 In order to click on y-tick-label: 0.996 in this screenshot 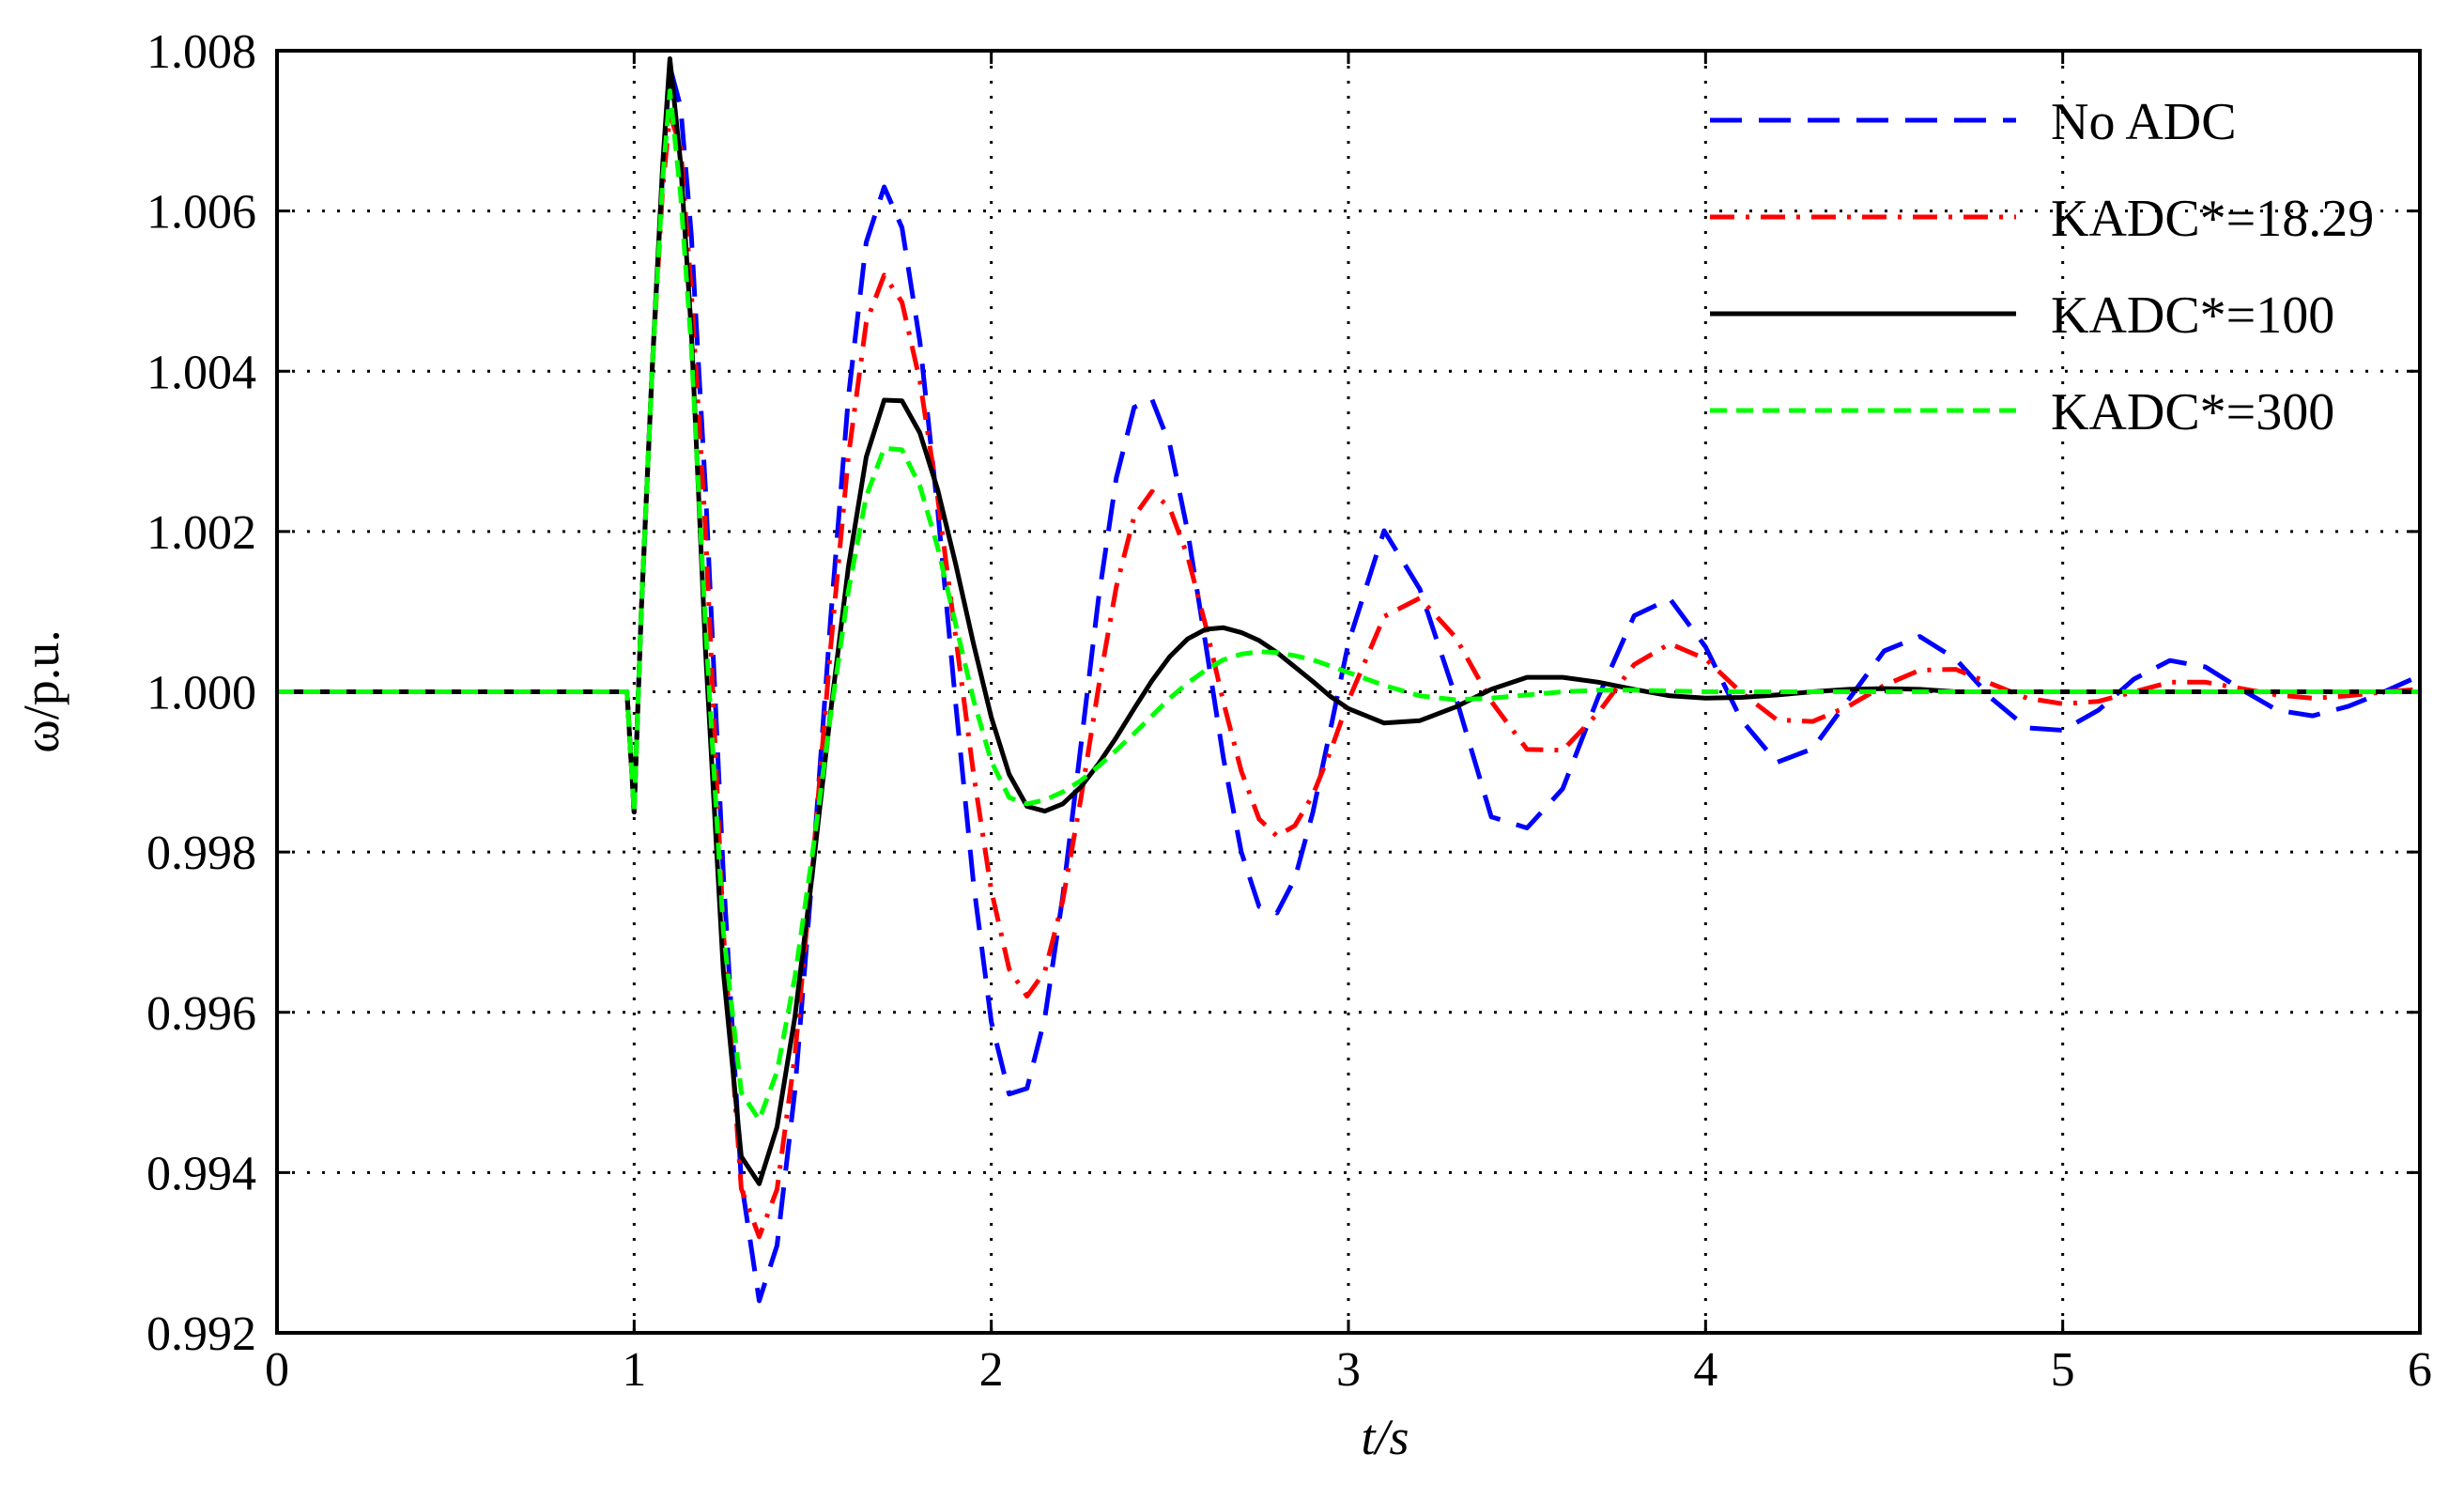, I will do `click(201, 1014)`.